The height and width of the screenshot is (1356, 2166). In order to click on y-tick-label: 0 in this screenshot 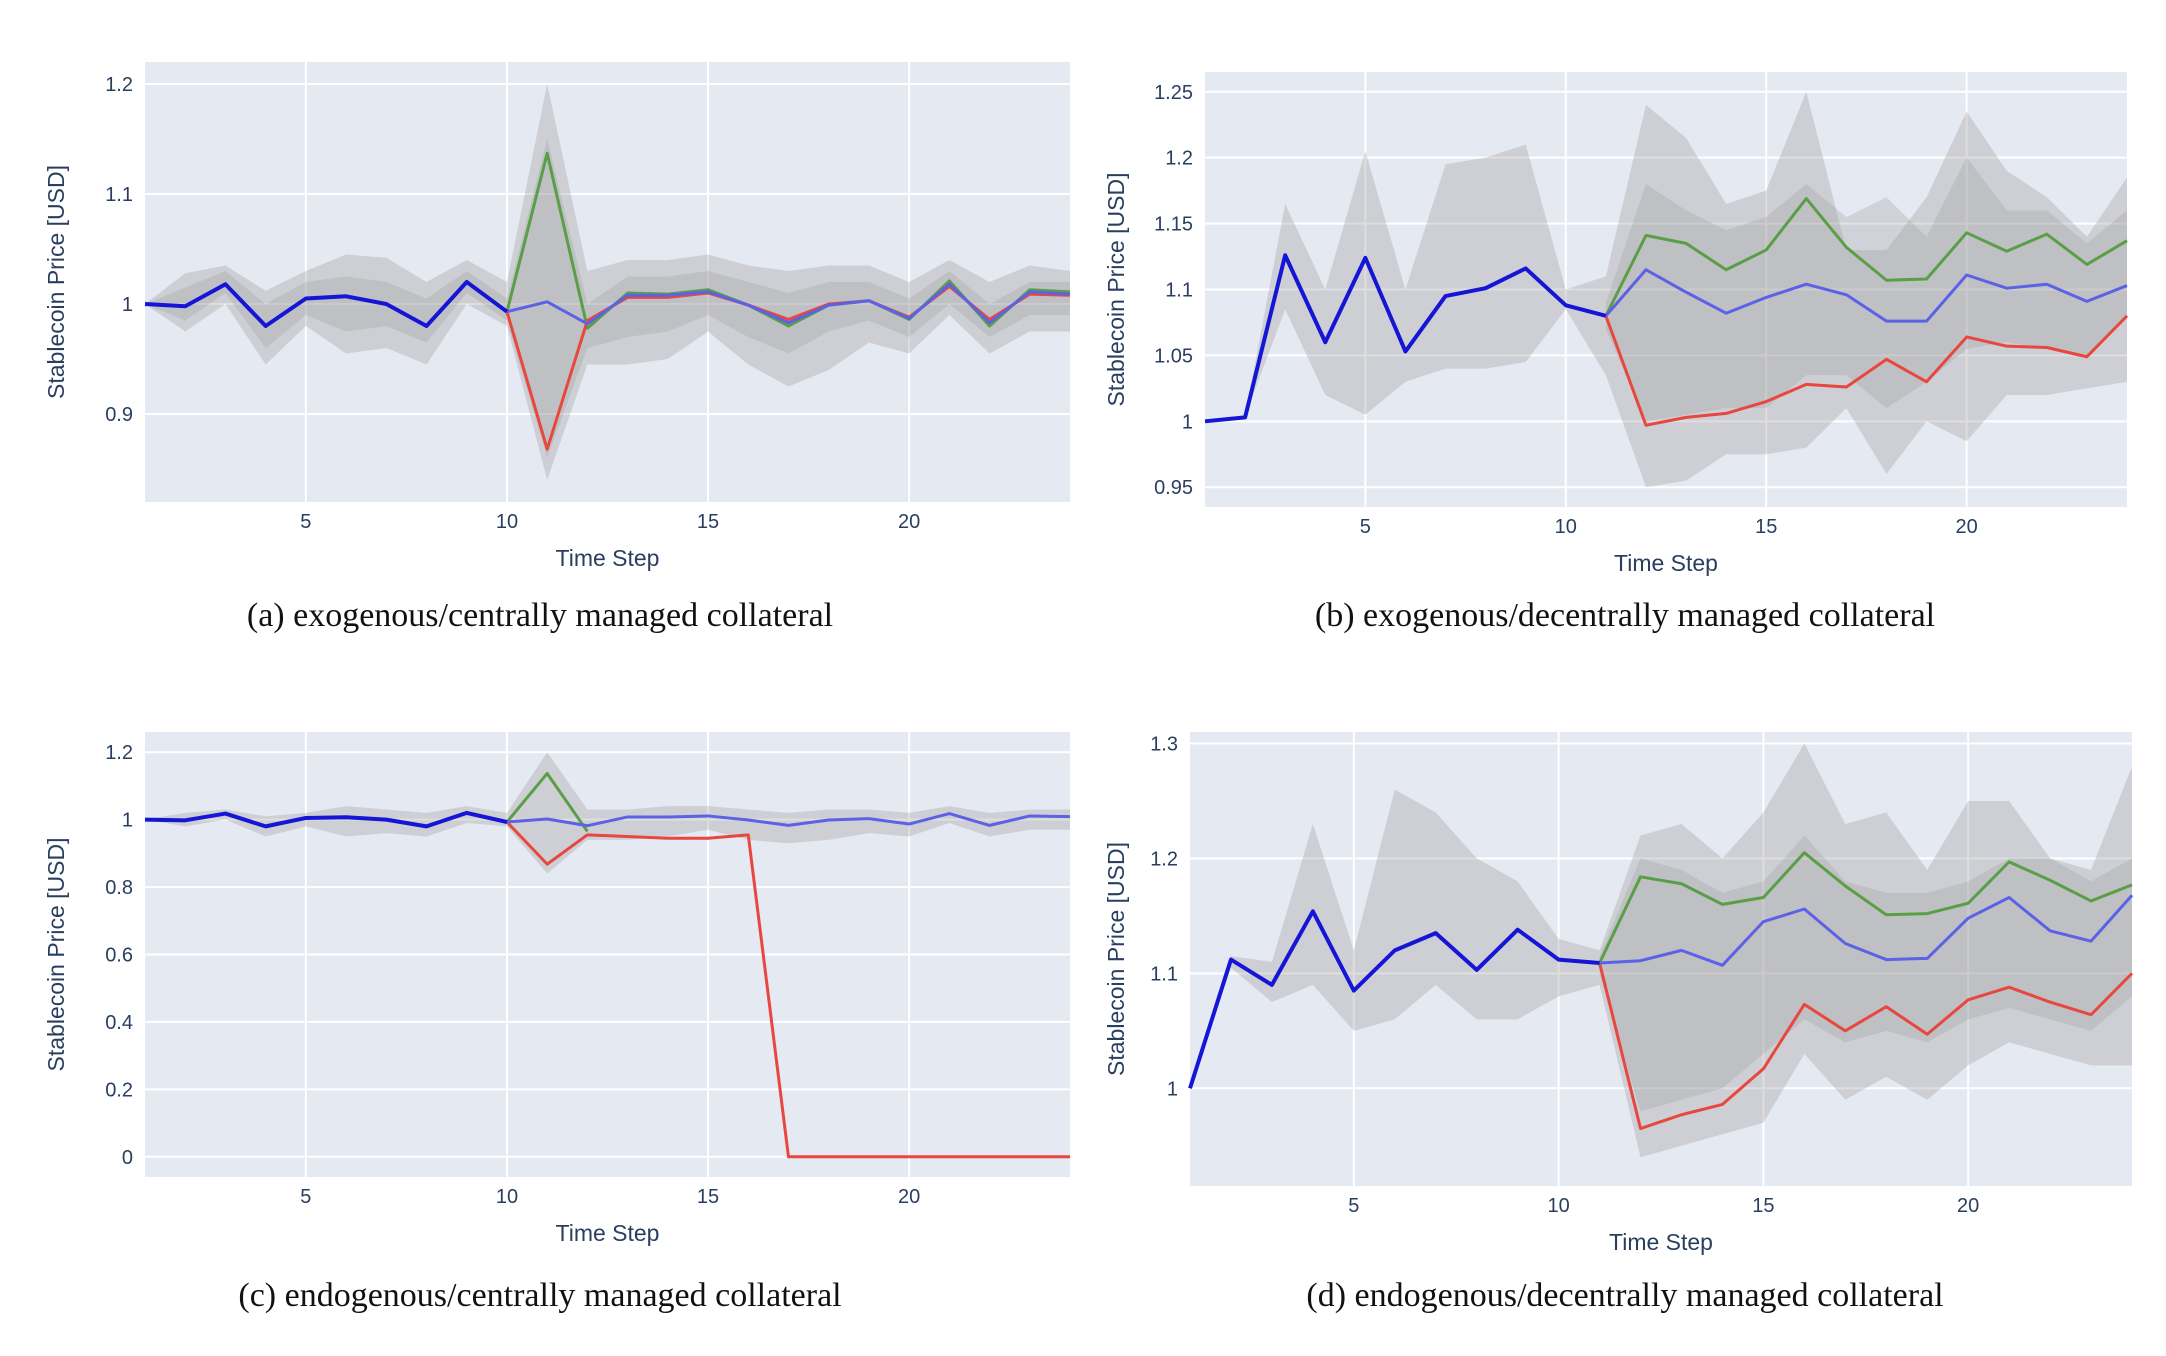, I will do `click(127, 1158)`.